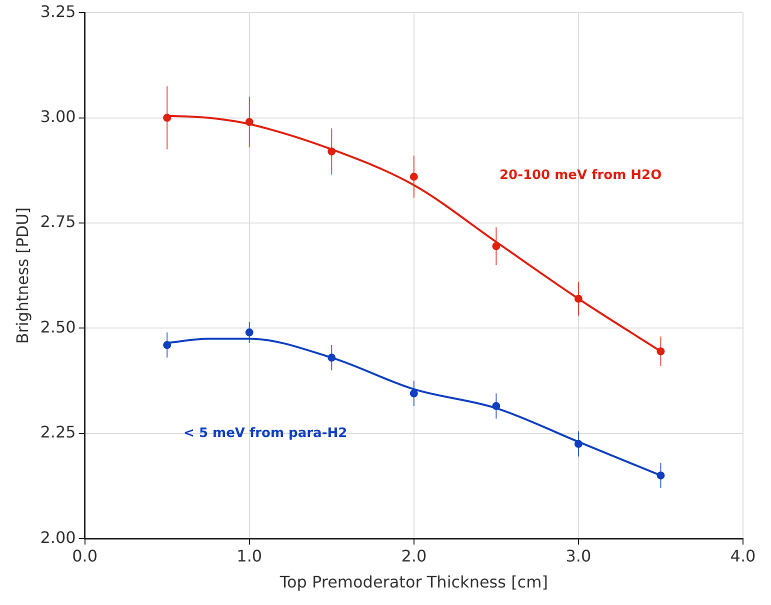 This screenshot has height=605, width=771. I want to click on x-axis-title: Top Premoderator Thickness [cm], so click(413, 582).